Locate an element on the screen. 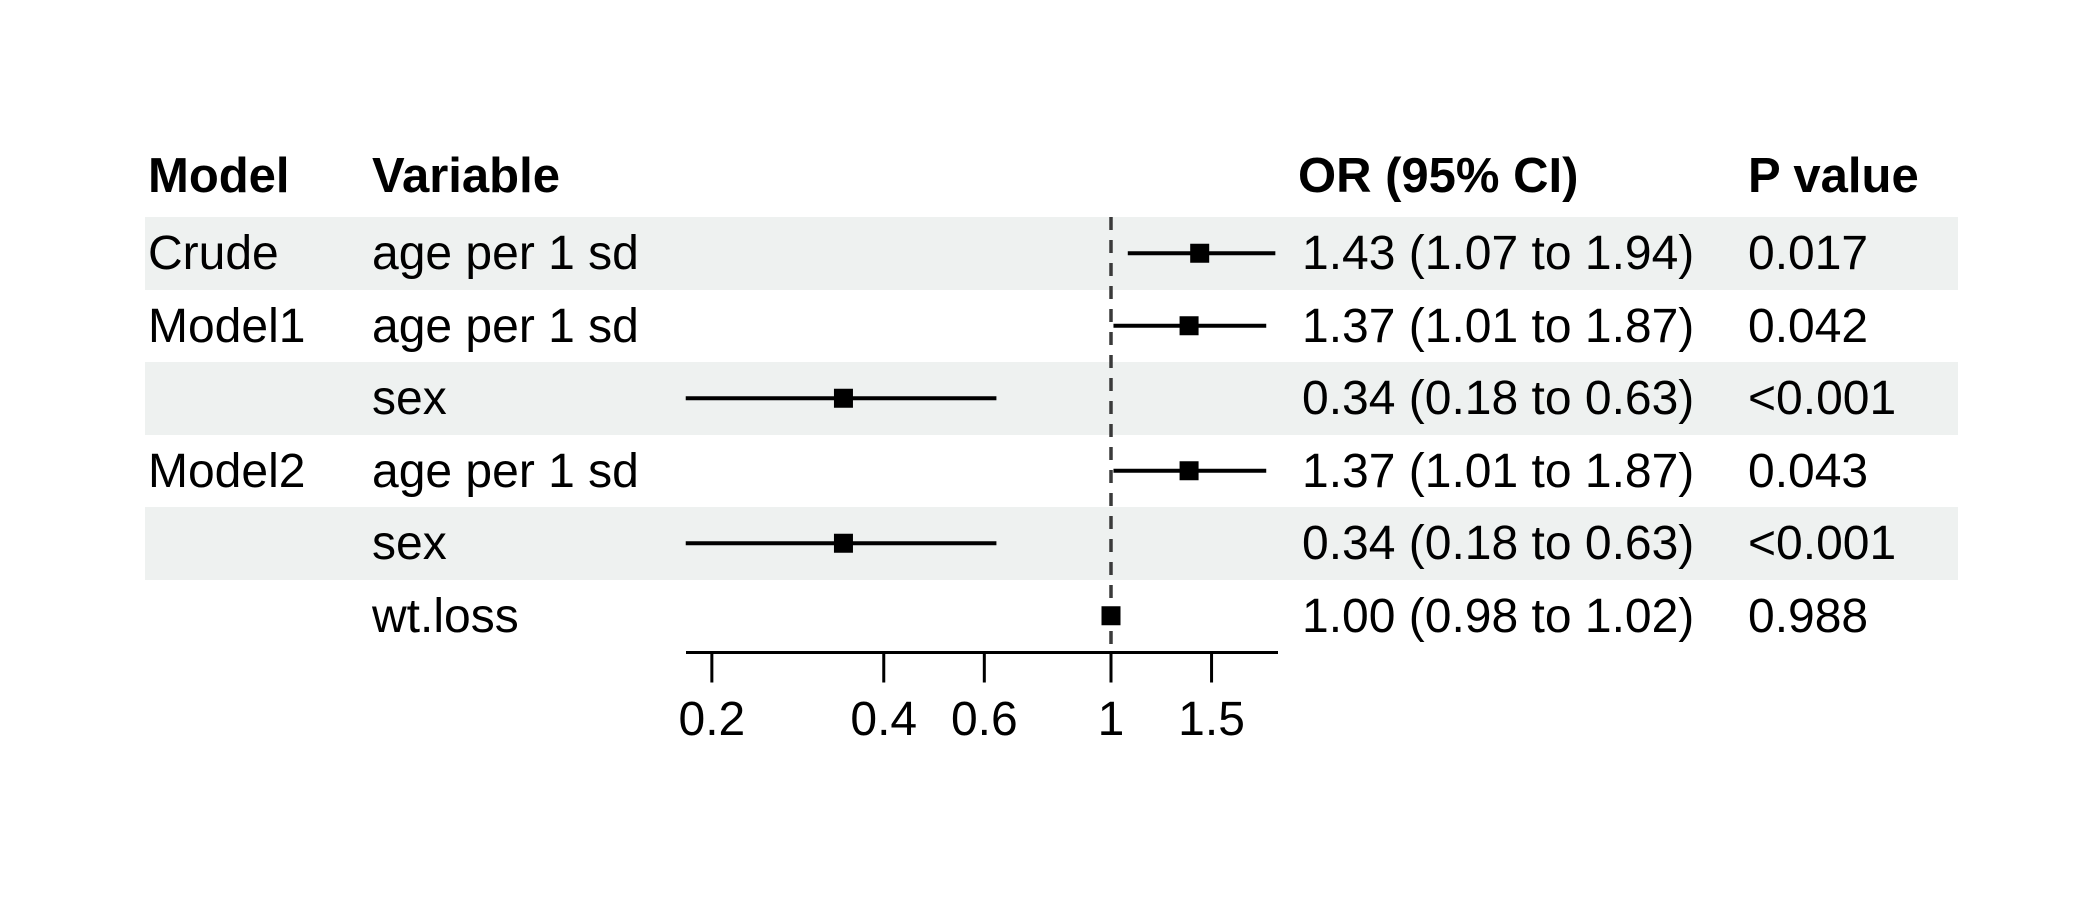 The height and width of the screenshot is (900, 2100). column-header-or-ci: OR (95% CI) is located at coordinates (1438, 176).